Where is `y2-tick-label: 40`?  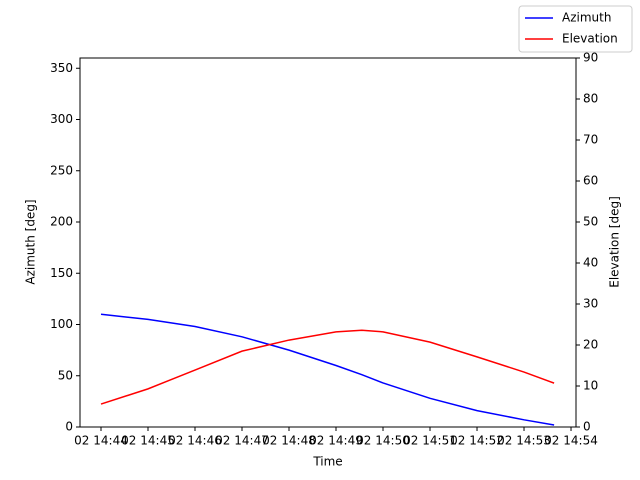 y2-tick-label: 40 is located at coordinates (590, 263).